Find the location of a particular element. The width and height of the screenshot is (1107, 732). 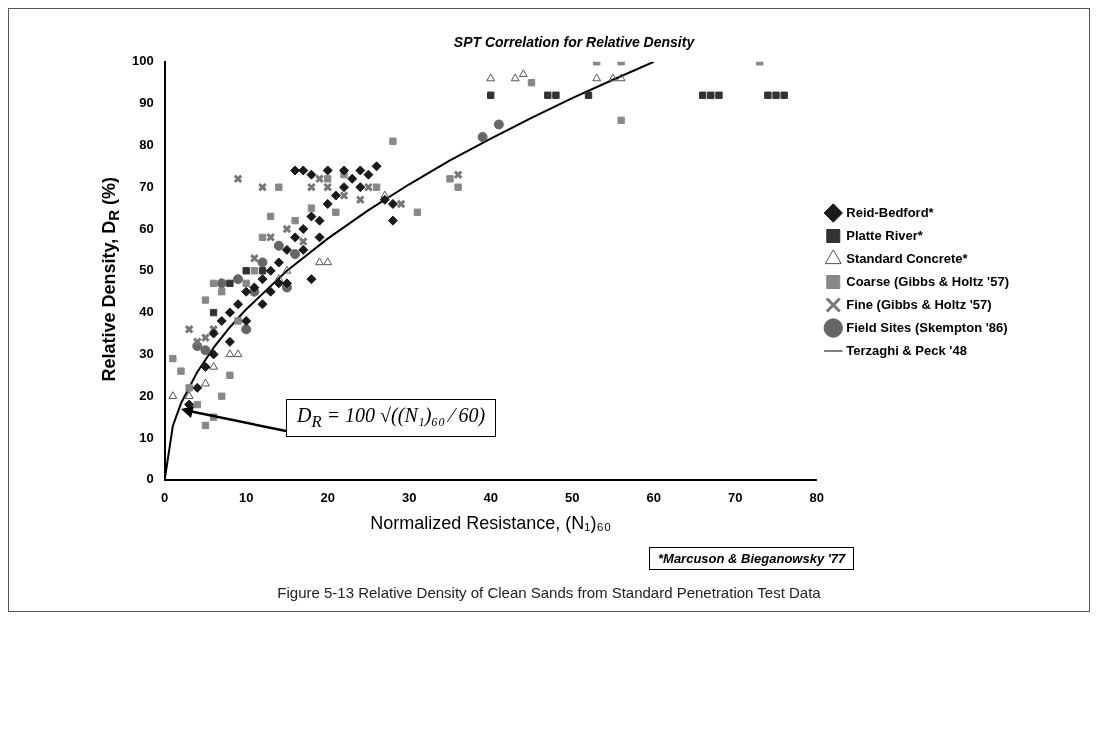

x-tick-label: 40 is located at coordinates (490, 498).